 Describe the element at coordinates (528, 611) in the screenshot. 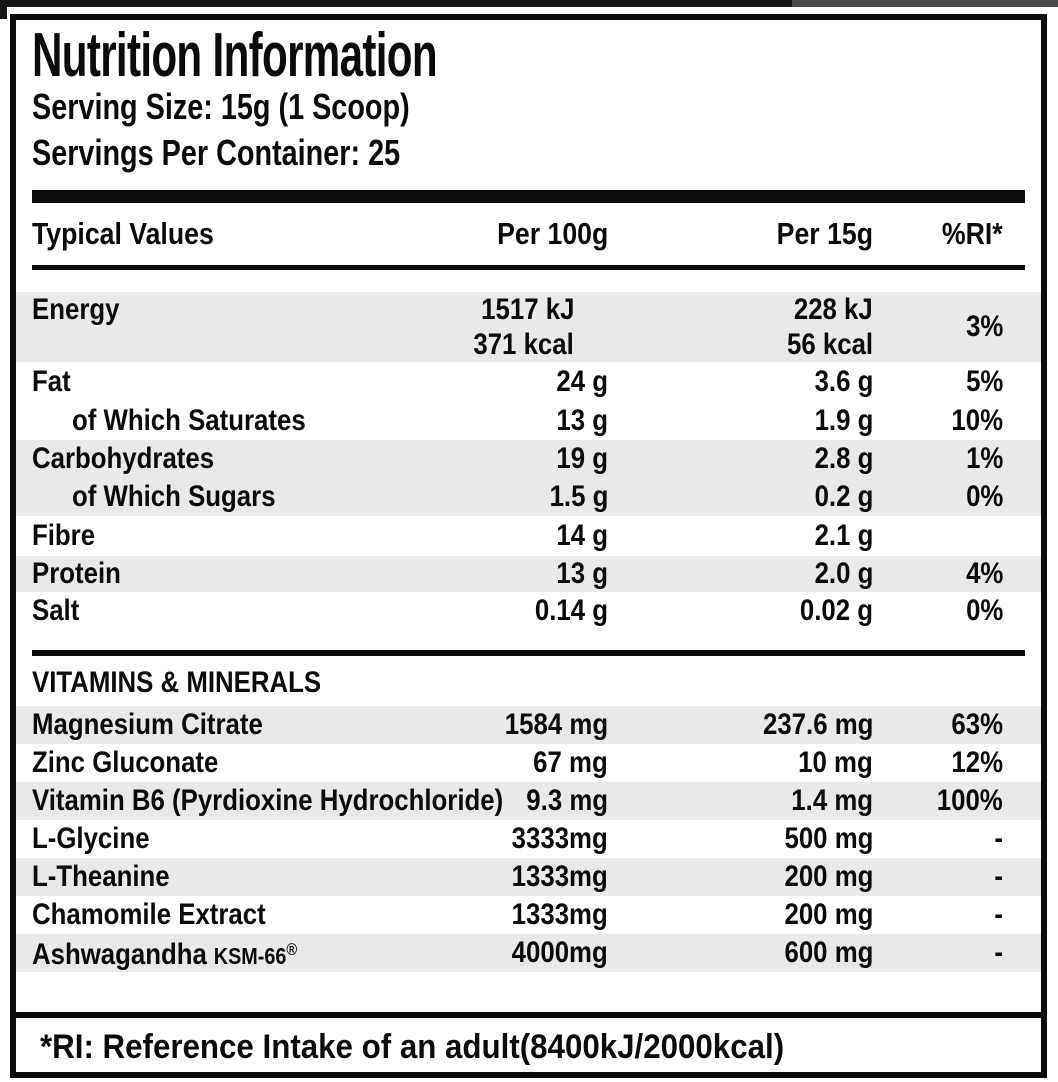

I see `table-row-salt: Salt 0.14 g 0.02 g 0%` at that location.